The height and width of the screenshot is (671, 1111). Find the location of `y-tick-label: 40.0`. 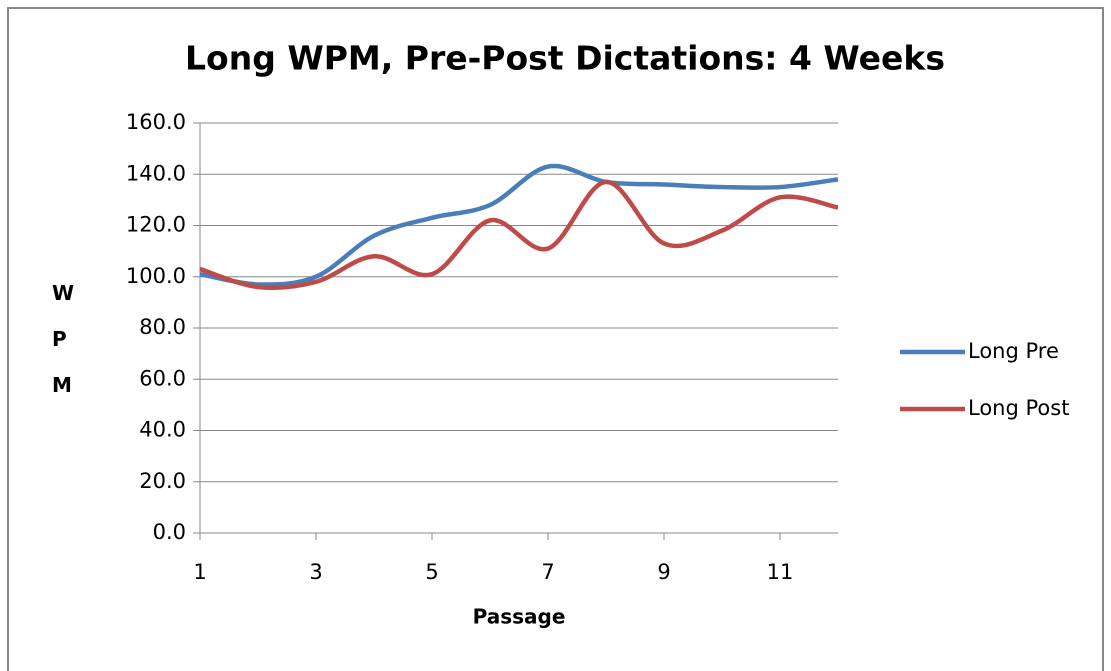

y-tick-label: 40.0 is located at coordinates (162, 430).